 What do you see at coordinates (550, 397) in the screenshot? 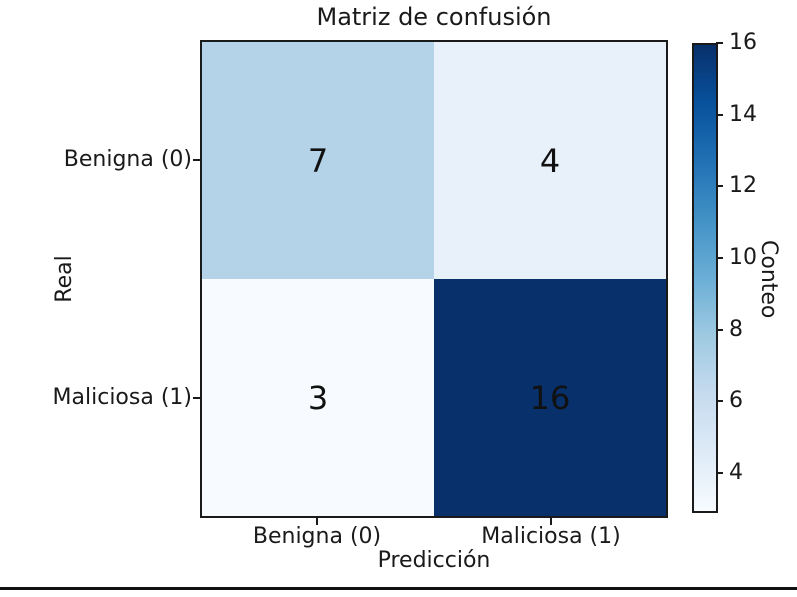
I see `matrix-cell-true-maliciosa-pred-maliciosa: 16` at bounding box center [550, 397].